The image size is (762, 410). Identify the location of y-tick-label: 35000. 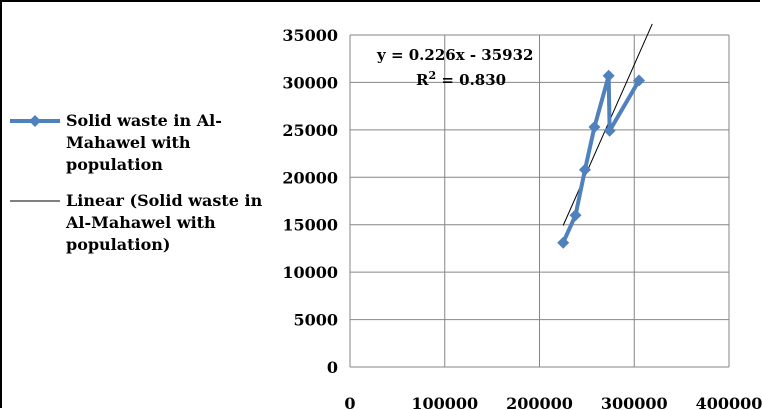
(310, 35).